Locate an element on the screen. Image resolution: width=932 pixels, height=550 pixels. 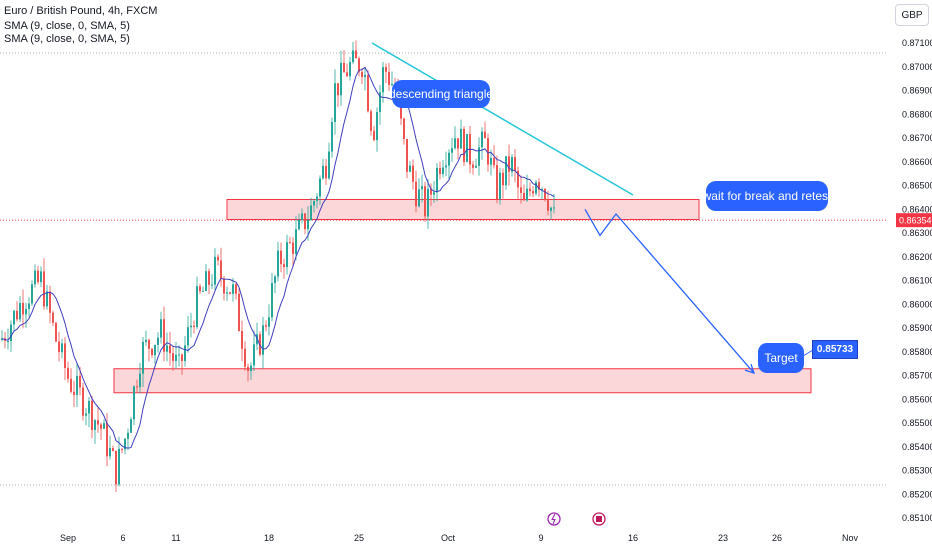
last-price-tag is located at coordinates (914, 220).